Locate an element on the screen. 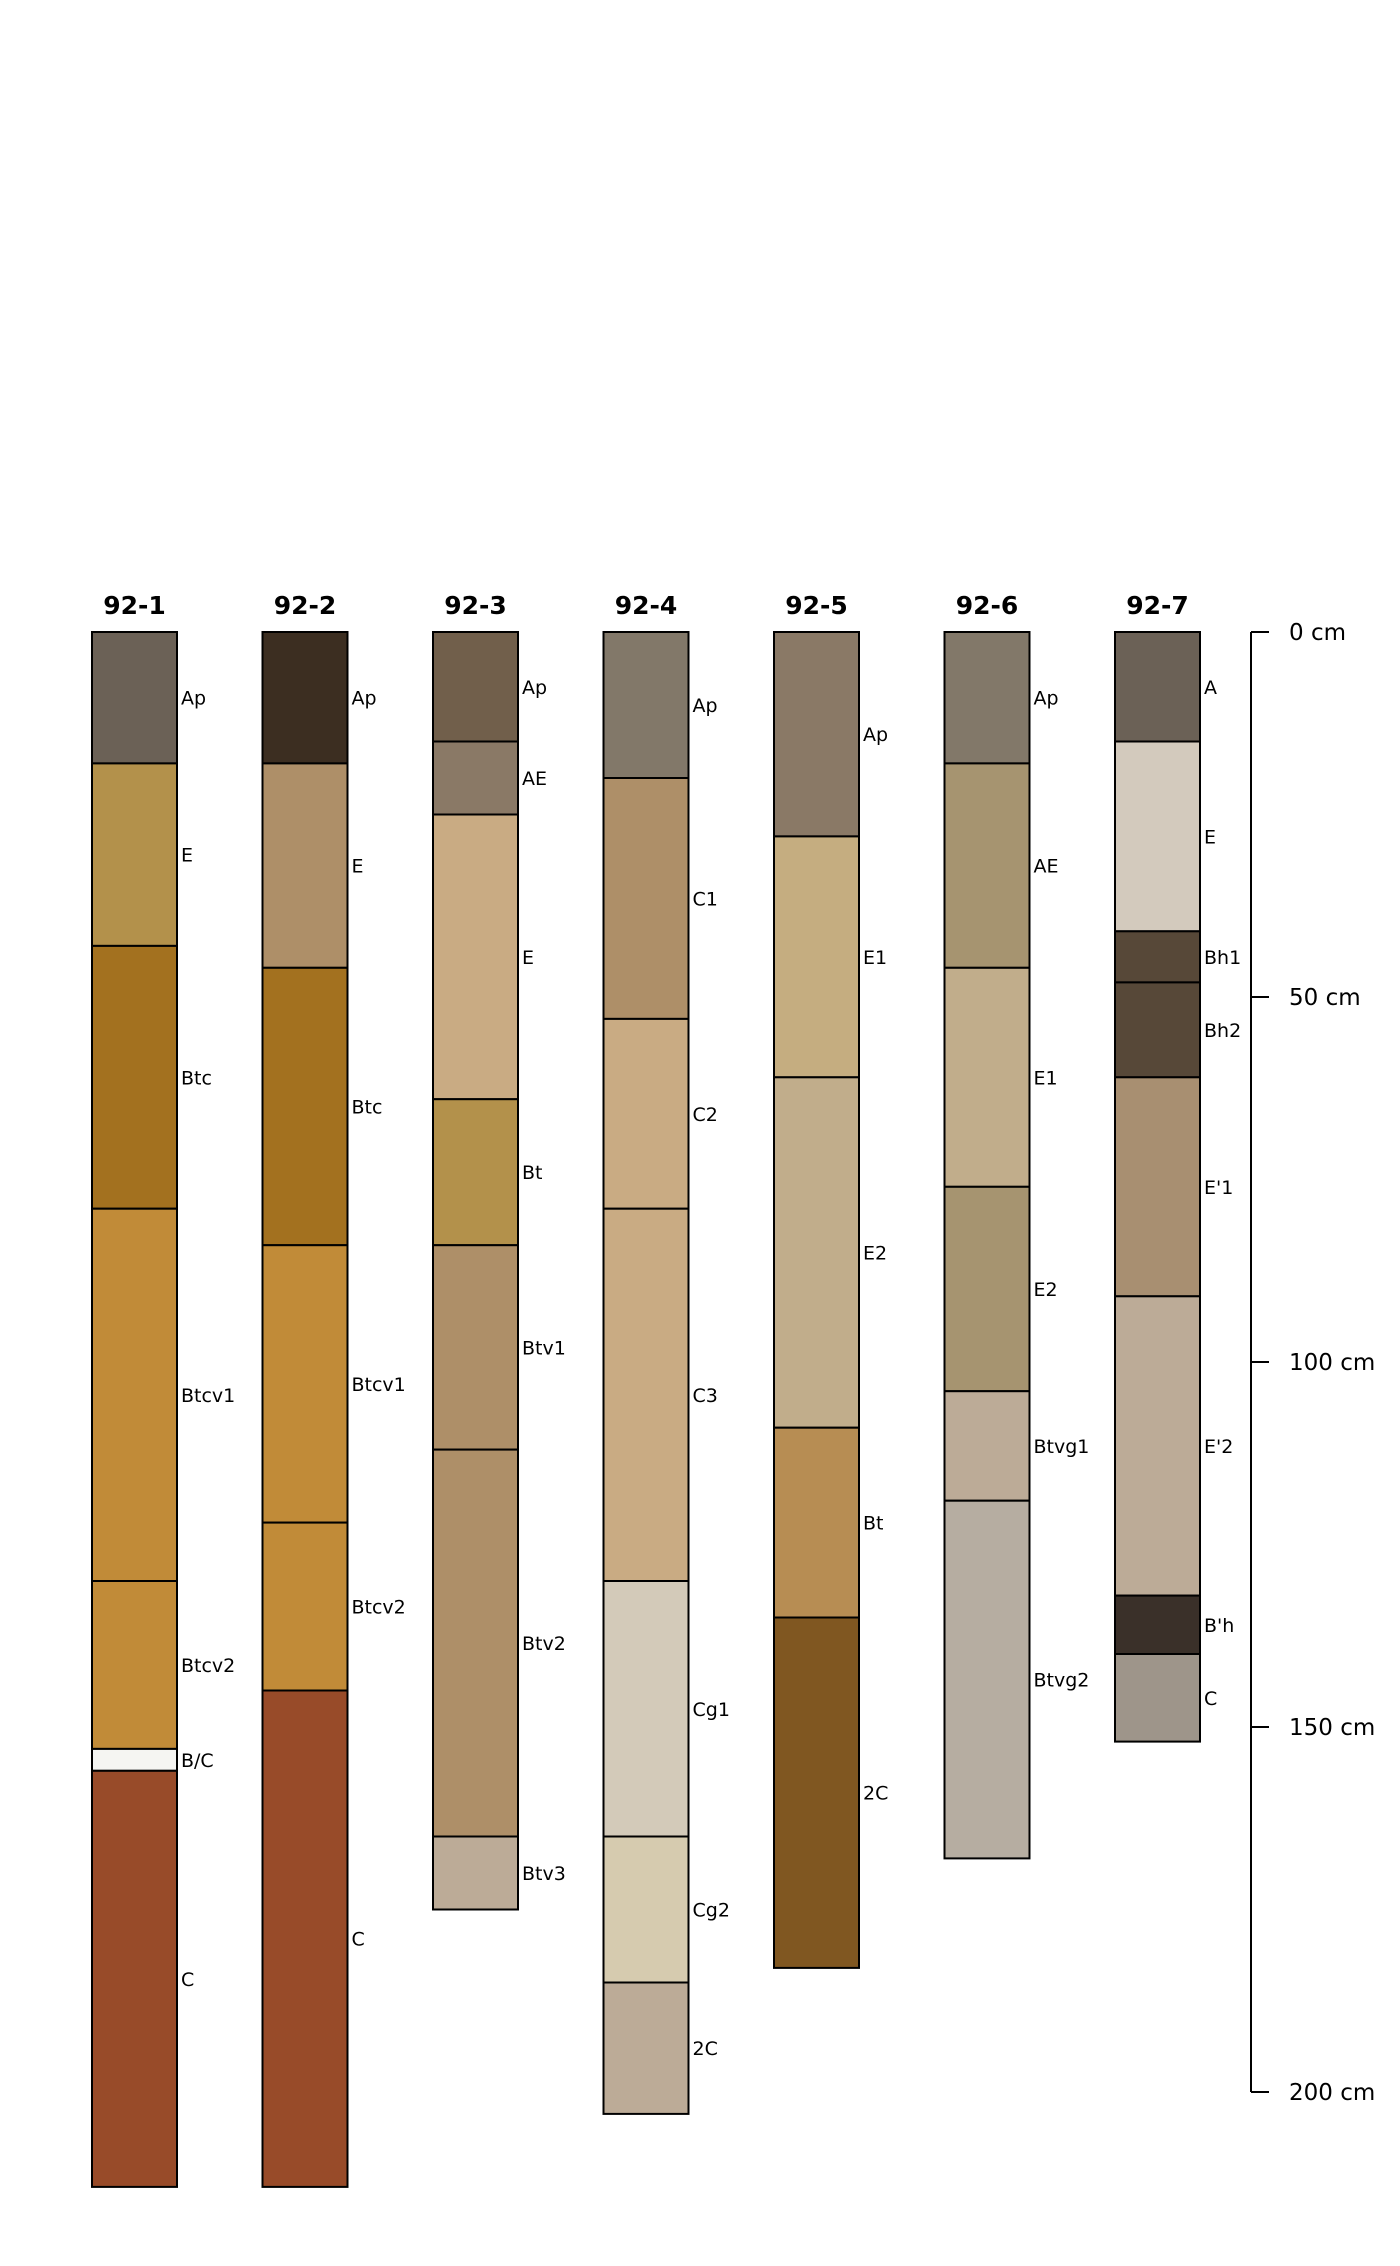 The width and height of the screenshot is (1400, 2266). horizon-label: Btv2 is located at coordinates (544, 1644).